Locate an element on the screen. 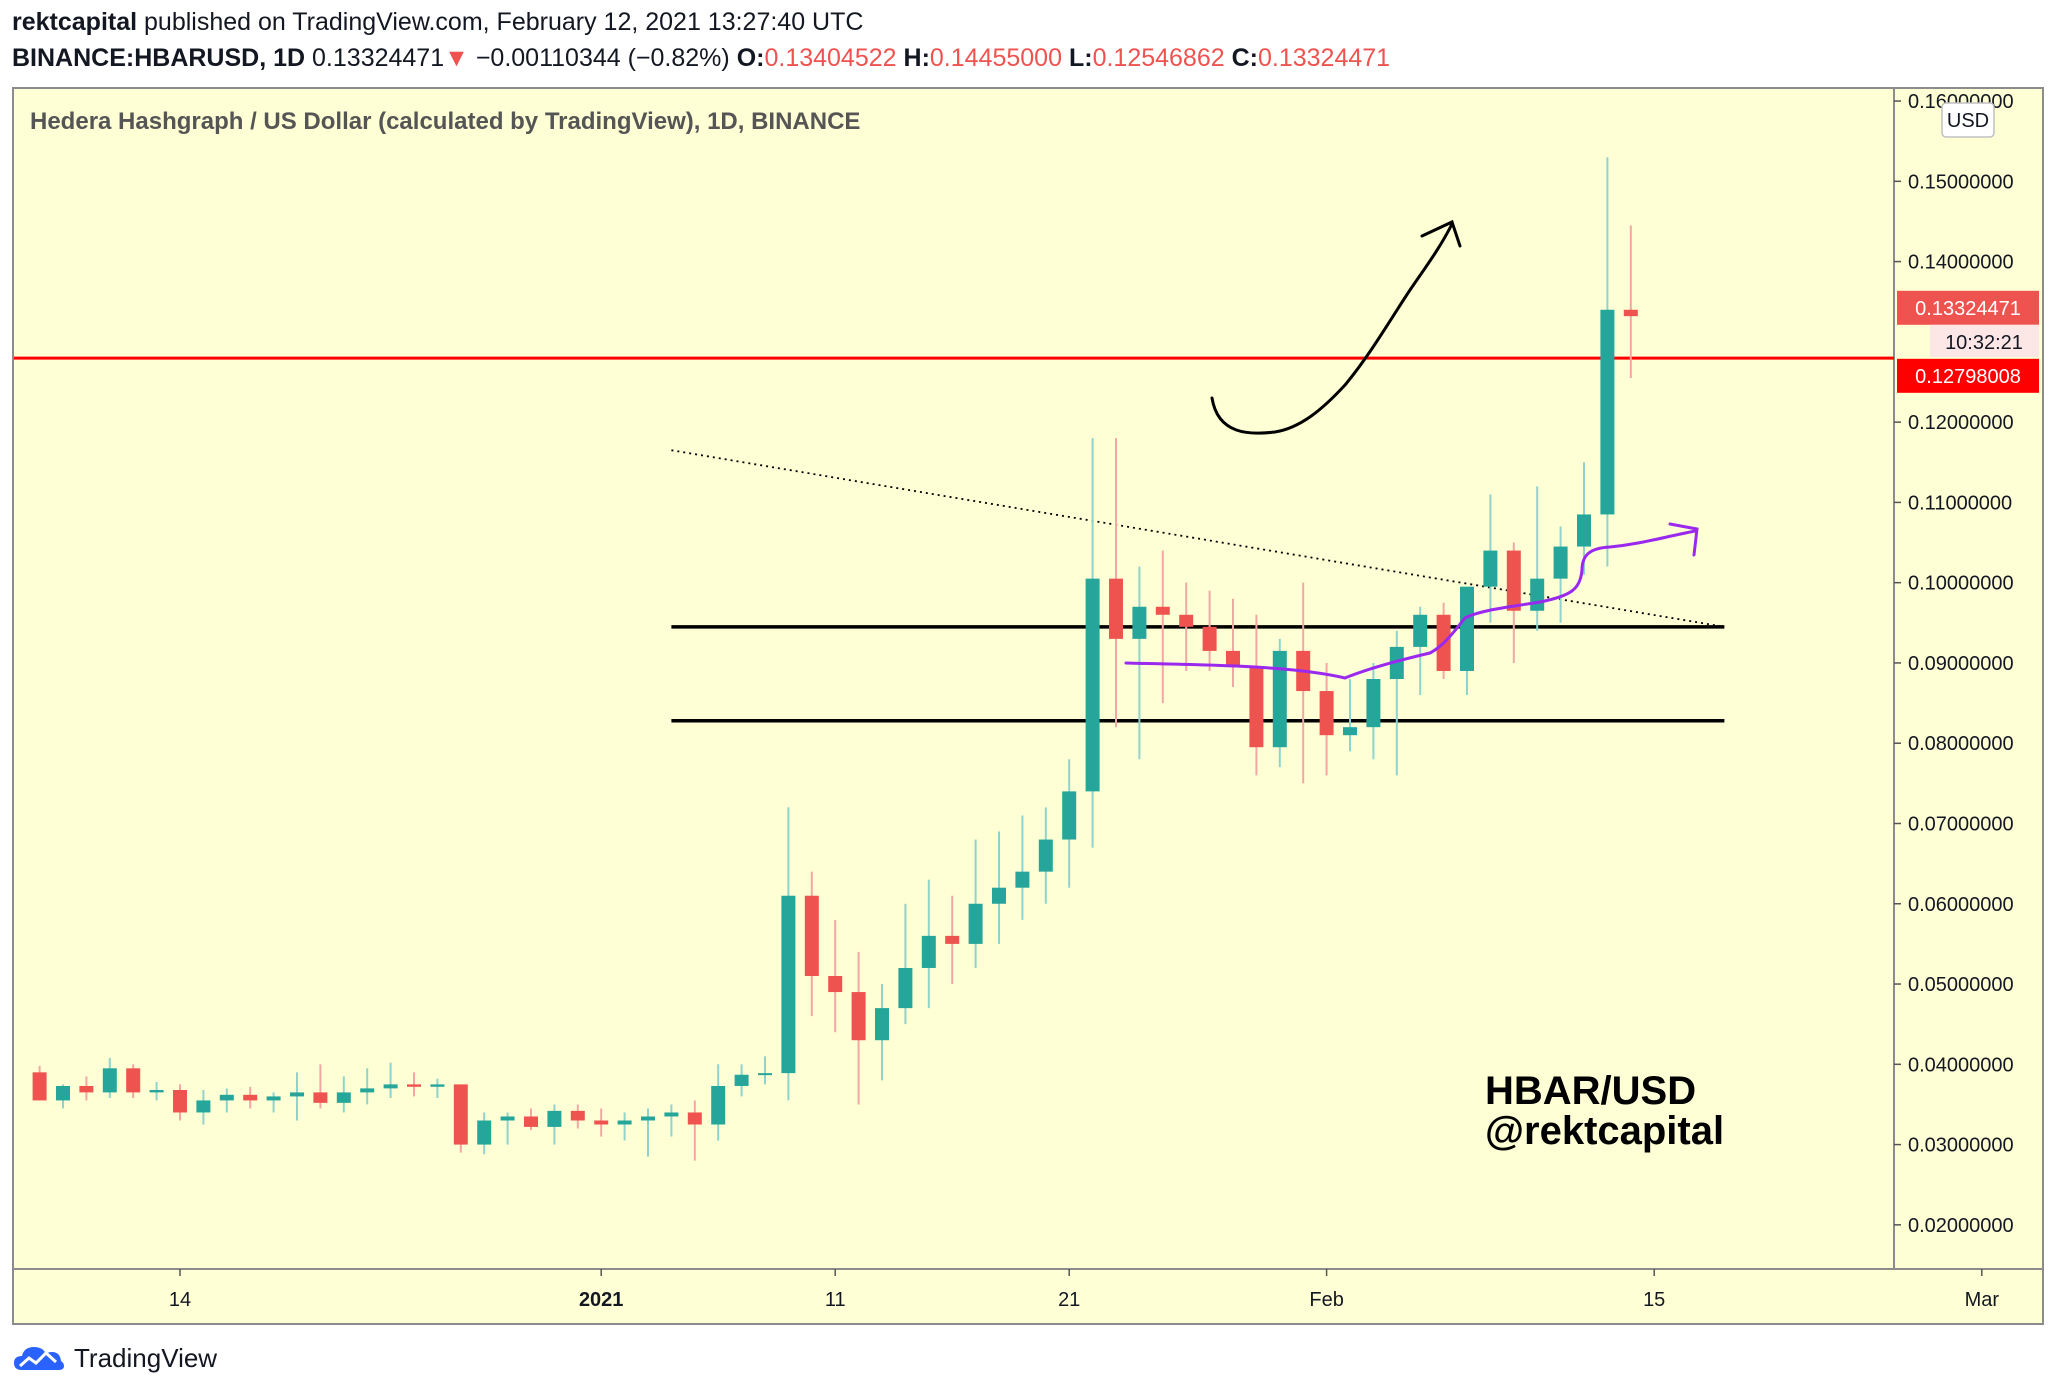  last-price-label is located at coordinates (1968, 307).